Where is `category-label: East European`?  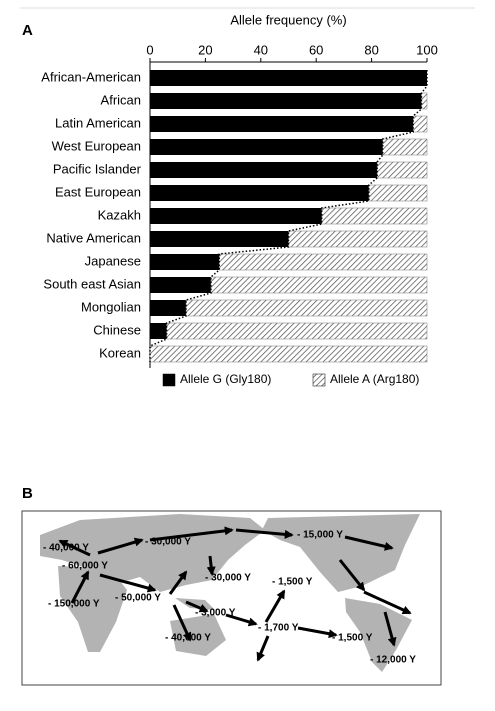
category-label: East European is located at coordinates (98, 191).